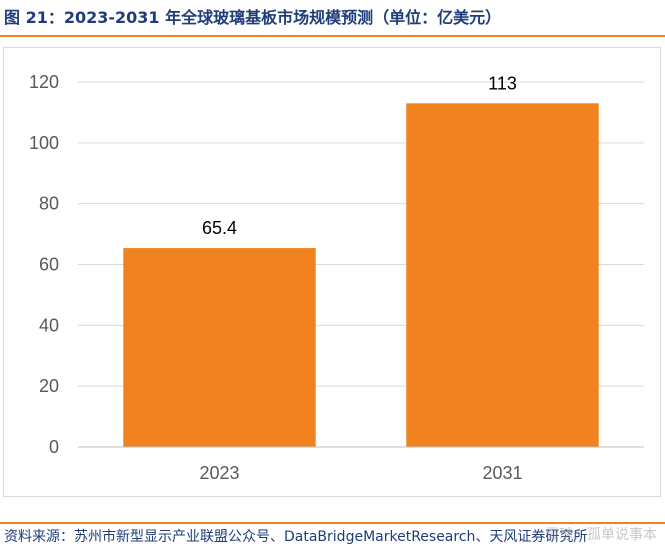 Image resolution: width=665 pixels, height=552 pixels. I want to click on data-label: 113, so click(502, 83).